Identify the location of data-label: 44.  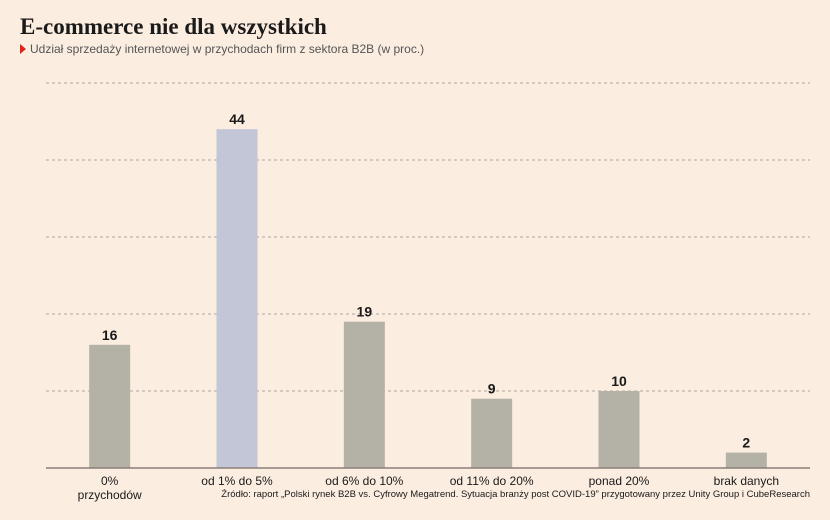
(237, 119).